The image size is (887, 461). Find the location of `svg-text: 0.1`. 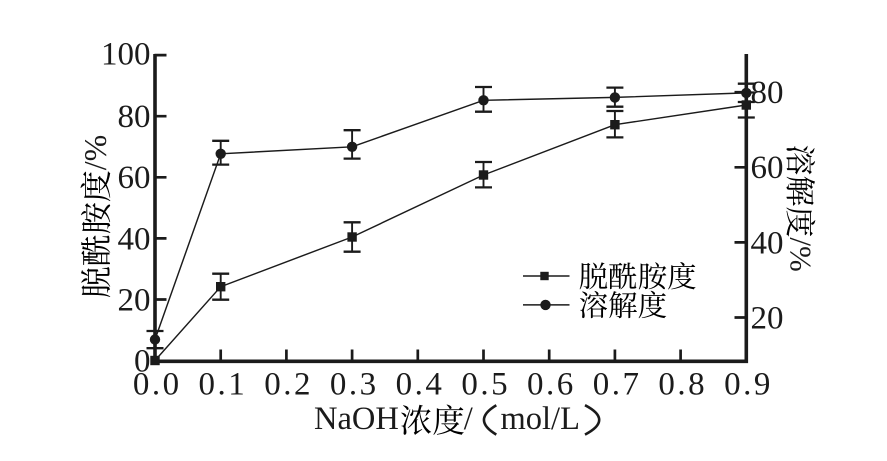

svg-text: 0.1 is located at coordinates (223, 384).